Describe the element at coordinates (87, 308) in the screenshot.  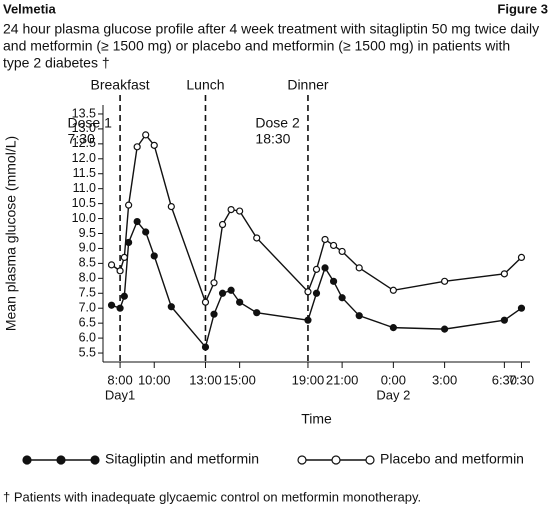
I see `y-tick-label: 7.0` at that location.